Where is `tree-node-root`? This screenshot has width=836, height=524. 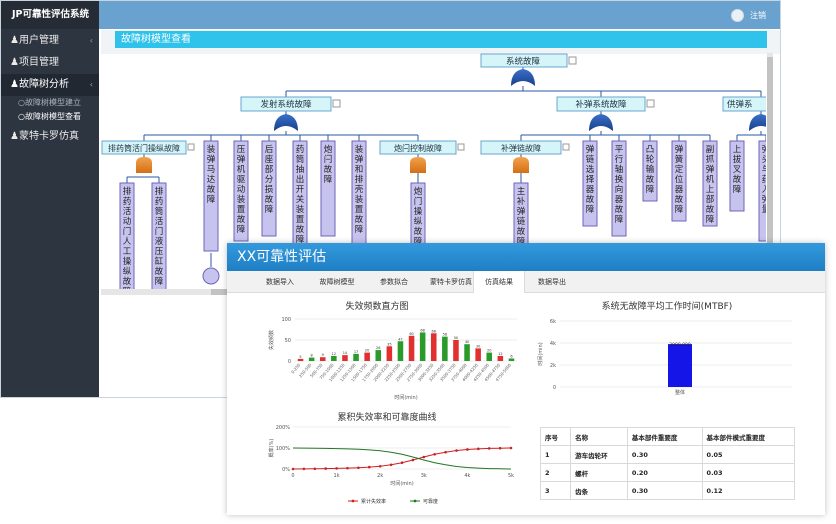 tree-node-root is located at coordinates (524, 60).